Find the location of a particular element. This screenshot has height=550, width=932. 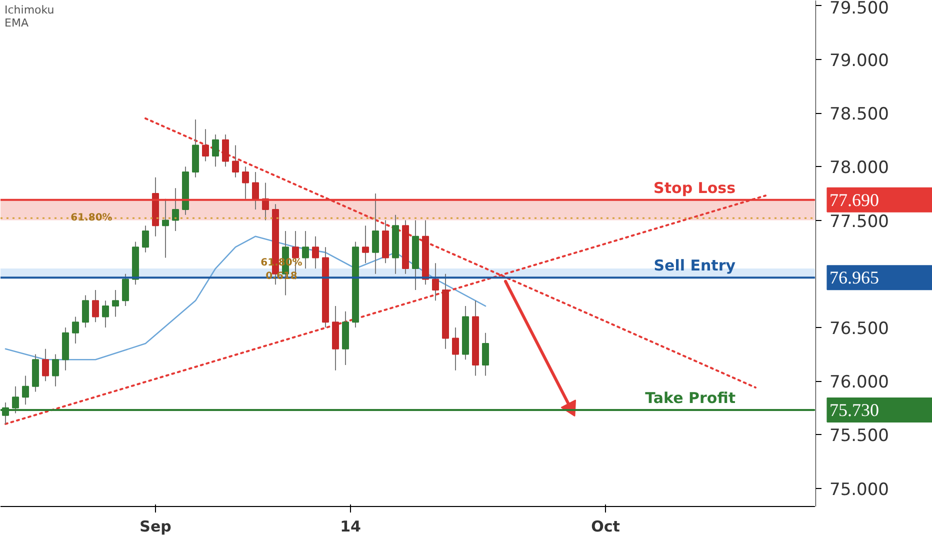

x-tick-label: Oct is located at coordinates (605, 527).